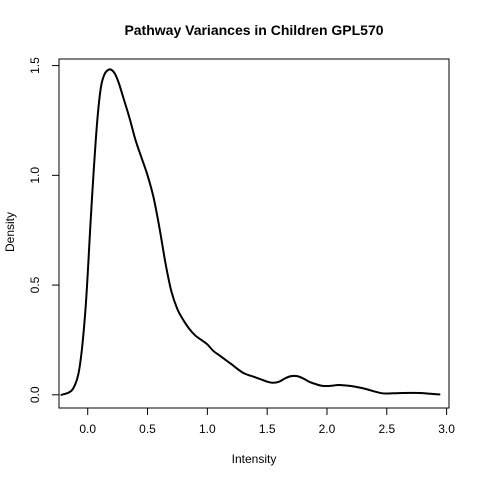  Describe the element at coordinates (43, 230) in the screenshot. I see `y-axis: 0.0 0.5 1.0 1.5` at that location.